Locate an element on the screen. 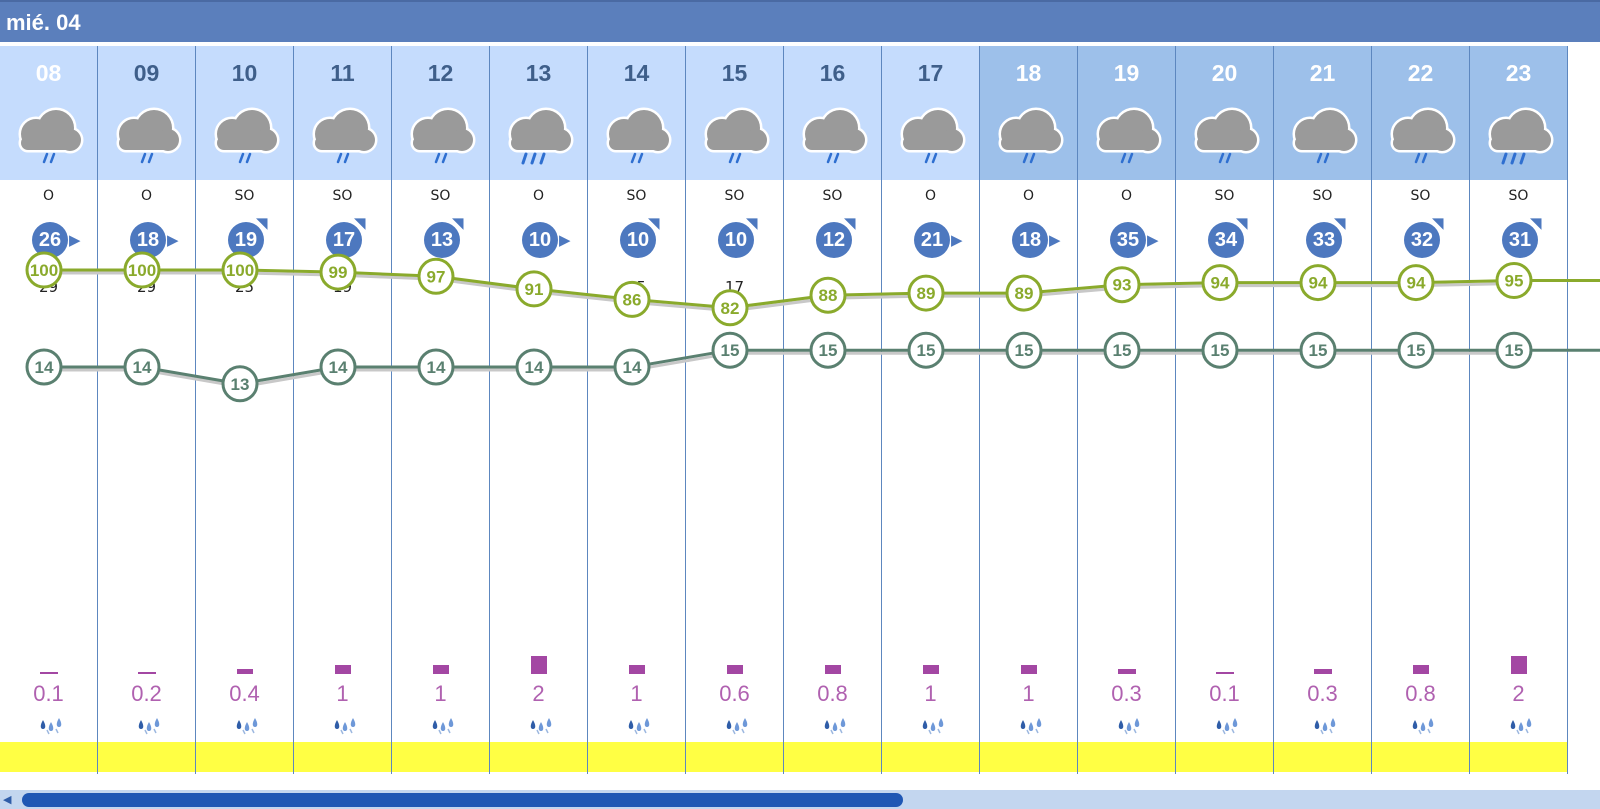 The width and height of the screenshot is (1600, 809). humidity-label: 100 is located at coordinates (240, 270).